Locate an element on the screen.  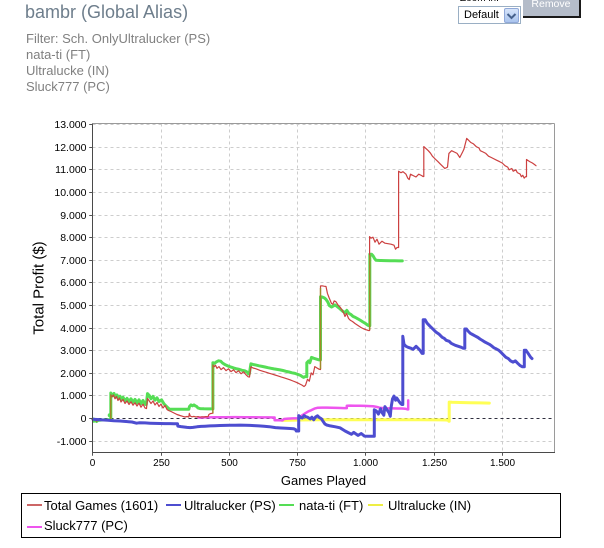
svg-text: 500 is located at coordinates (229, 463).